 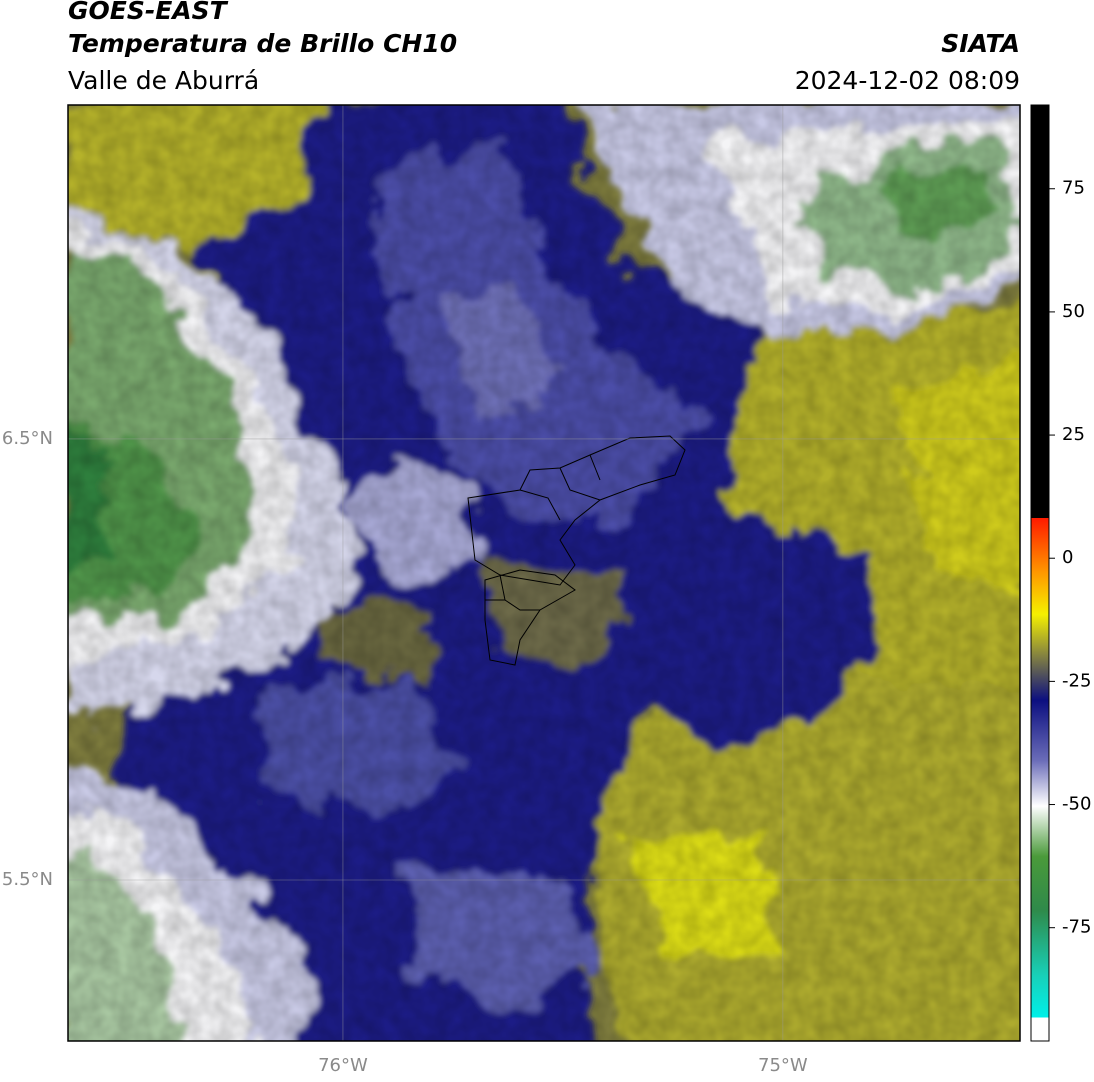 I want to click on lon-tick-label: 76°W, so click(x=343, y=1065).